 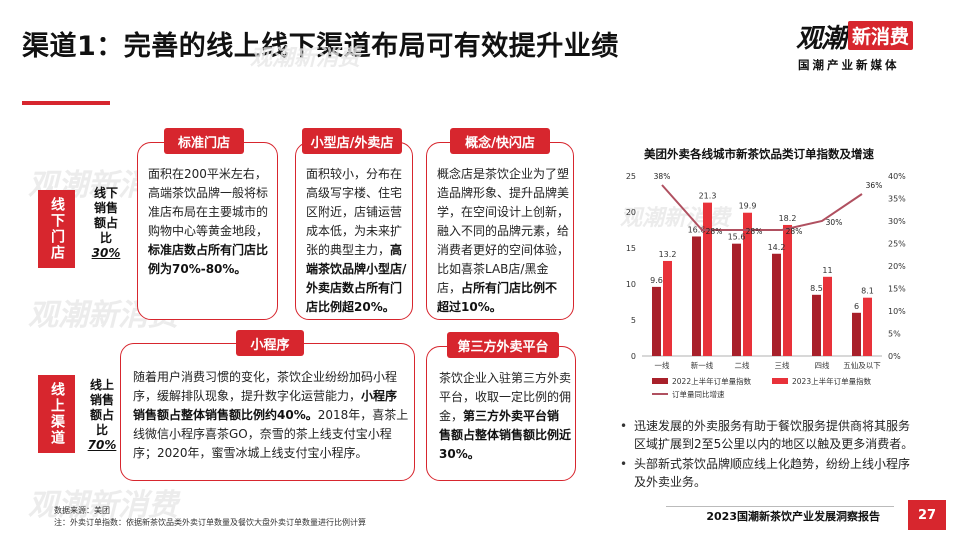 I want to click on online-label-line: 线上, so click(x=101, y=385).